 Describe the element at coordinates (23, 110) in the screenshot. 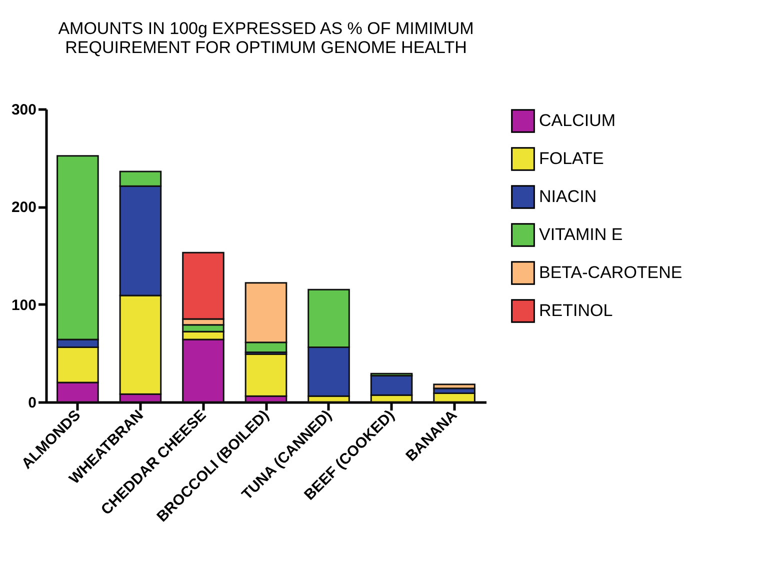

I see `y-tick-label: 300` at that location.